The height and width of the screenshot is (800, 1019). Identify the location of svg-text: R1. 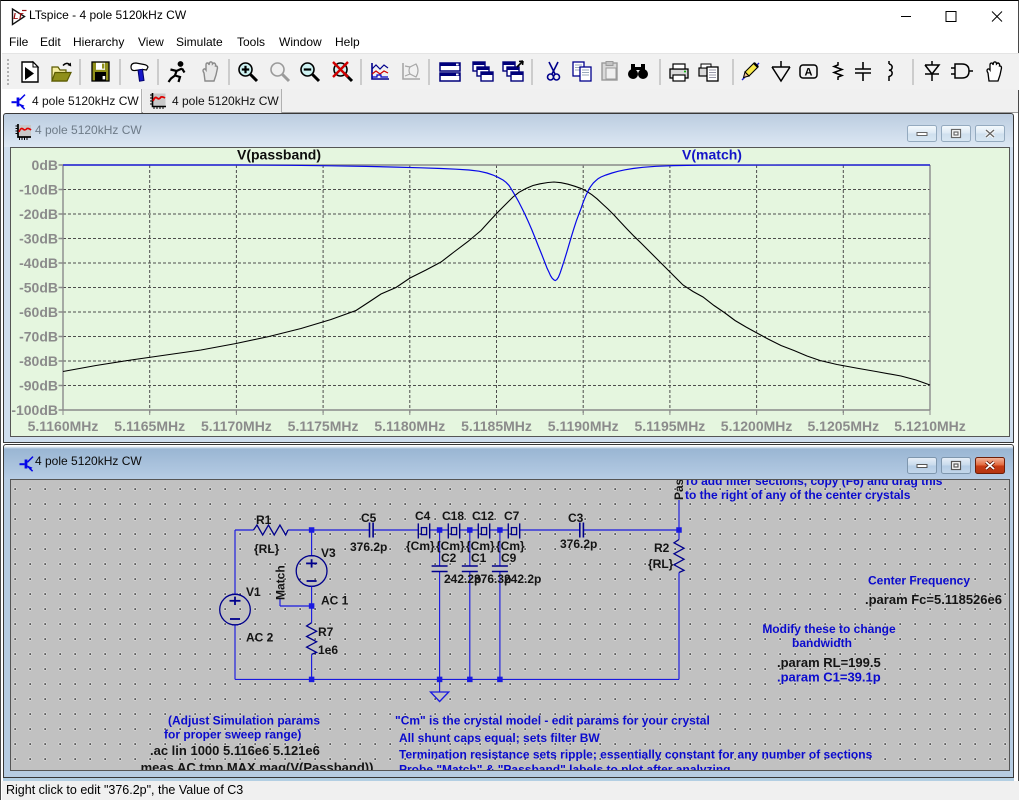
(264, 520).